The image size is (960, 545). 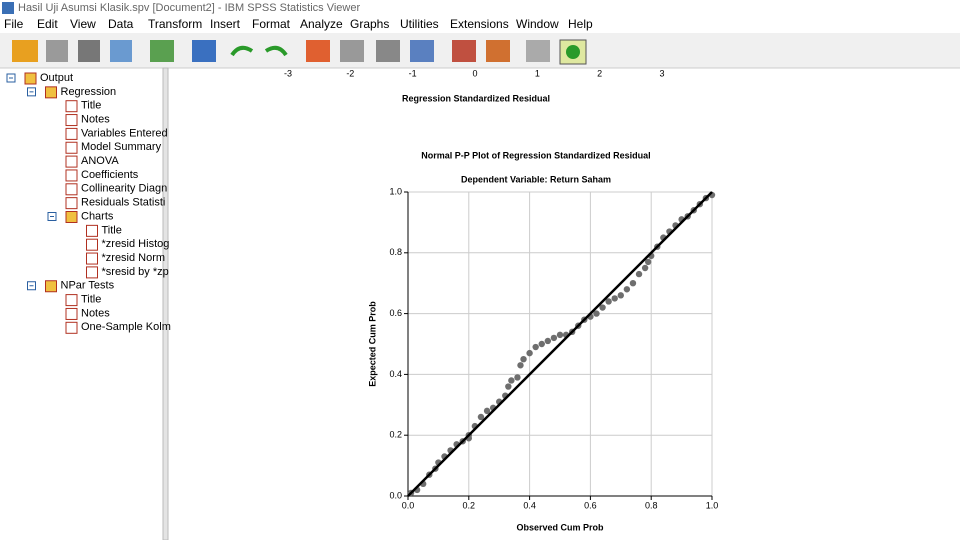 What do you see at coordinates (14, 24) in the screenshot?
I see `menu-item: File` at bounding box center [14, 24].